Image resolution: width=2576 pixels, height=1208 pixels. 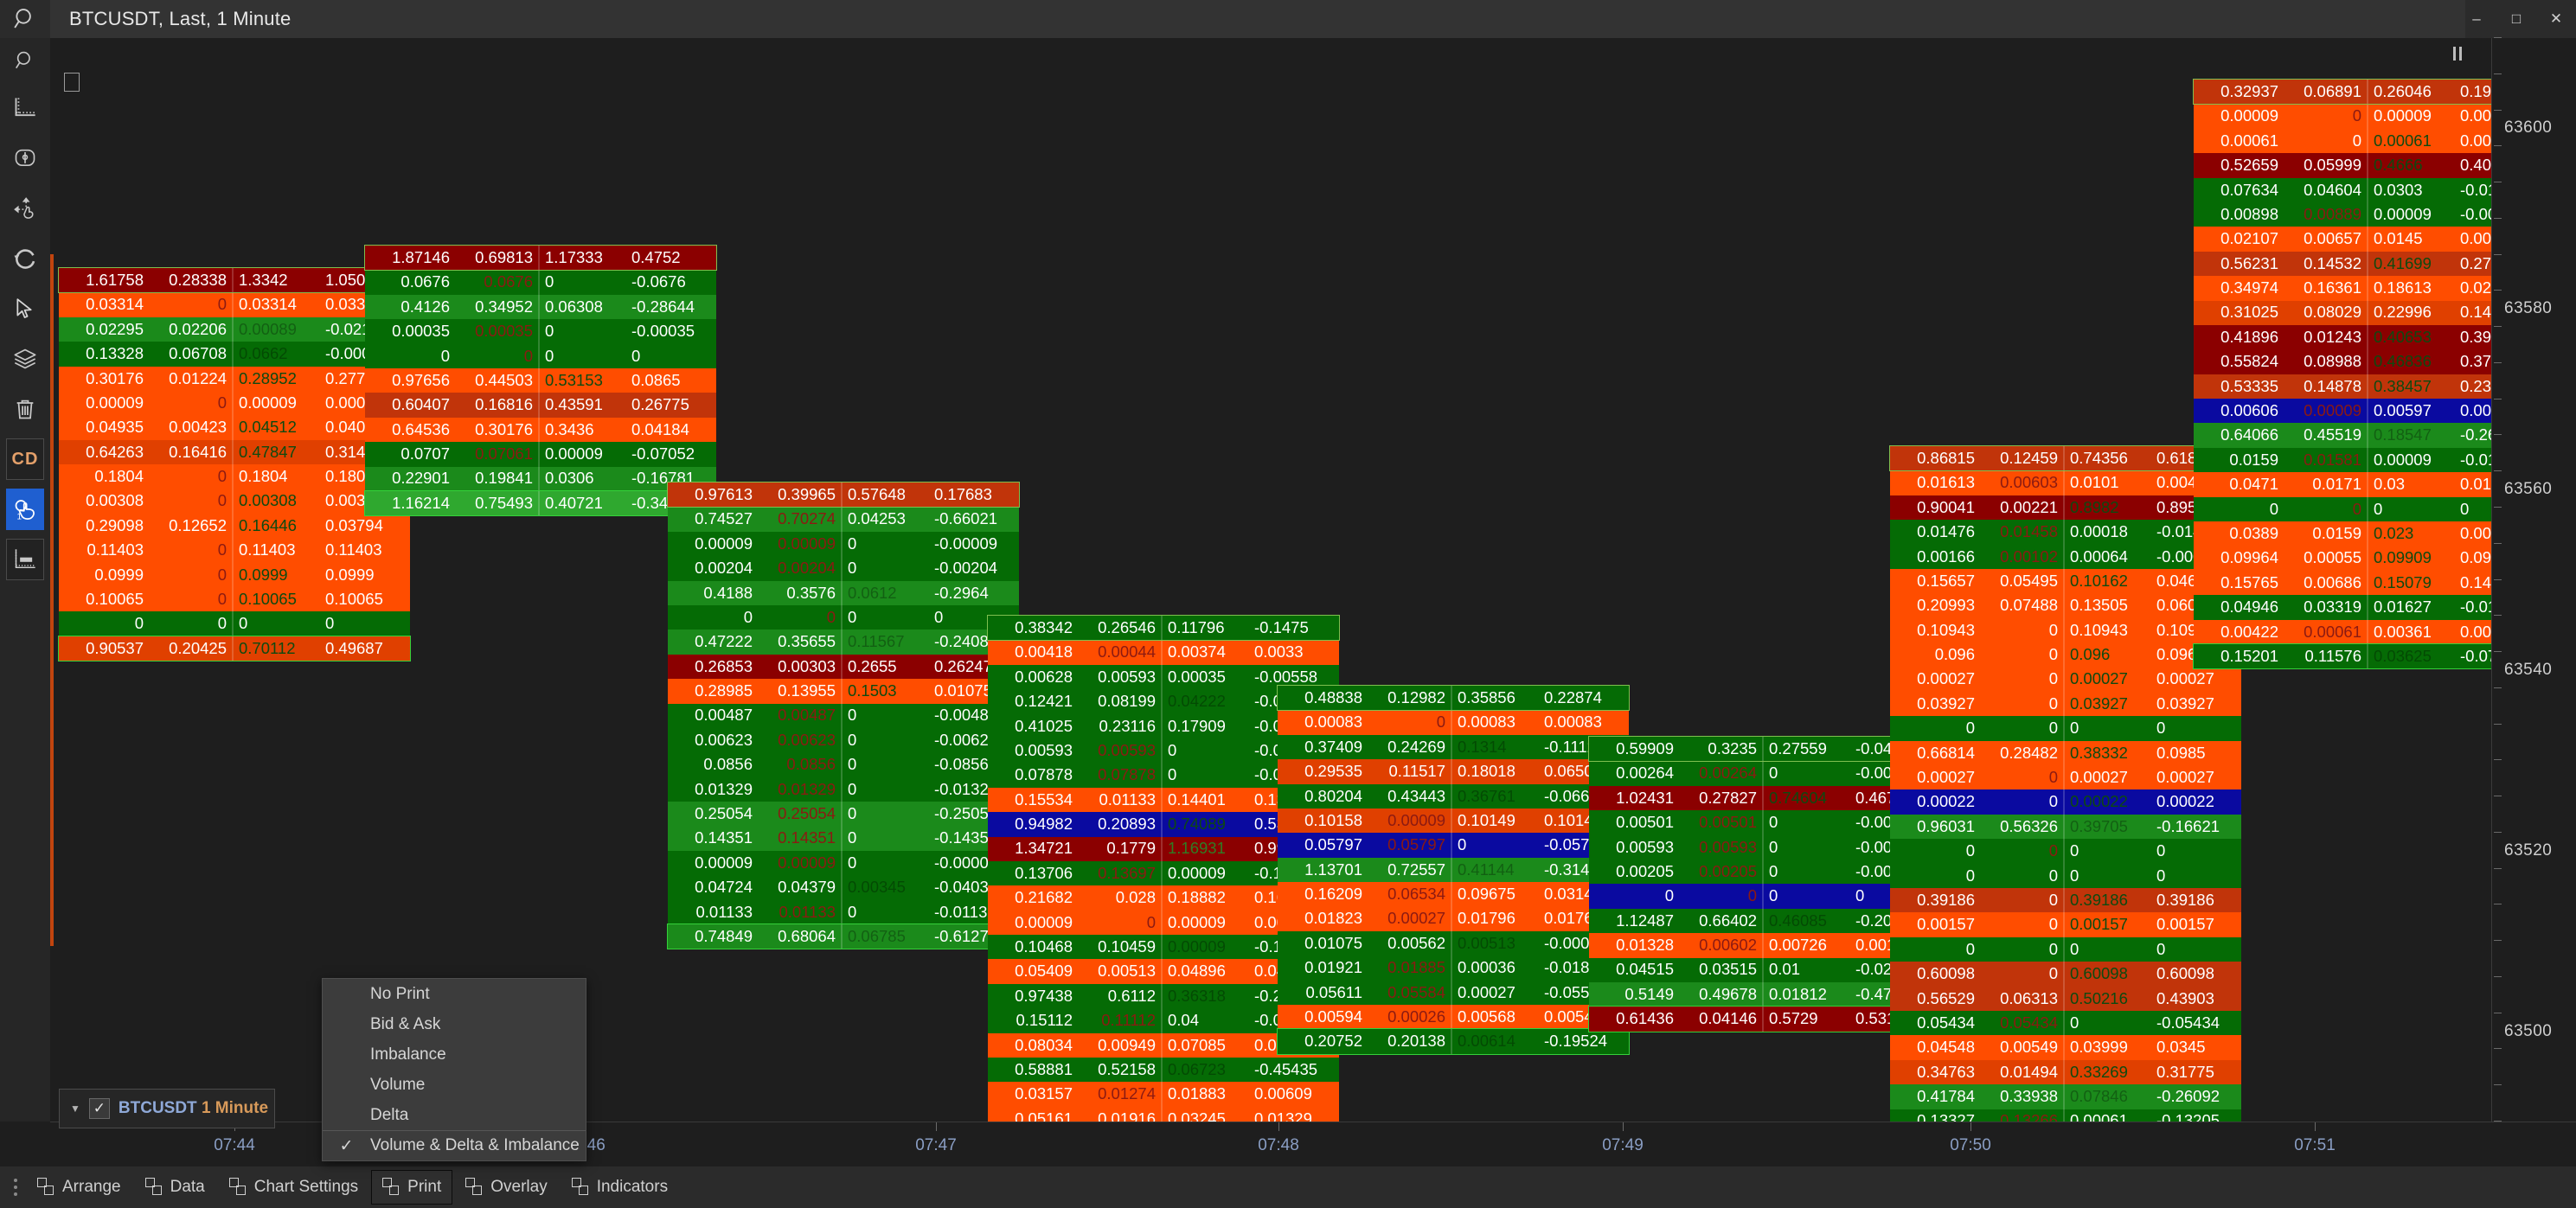 I want to click on footprint-row: 0.64263 0.16416 0.47847 0.31431, so click(x=235, y=452).